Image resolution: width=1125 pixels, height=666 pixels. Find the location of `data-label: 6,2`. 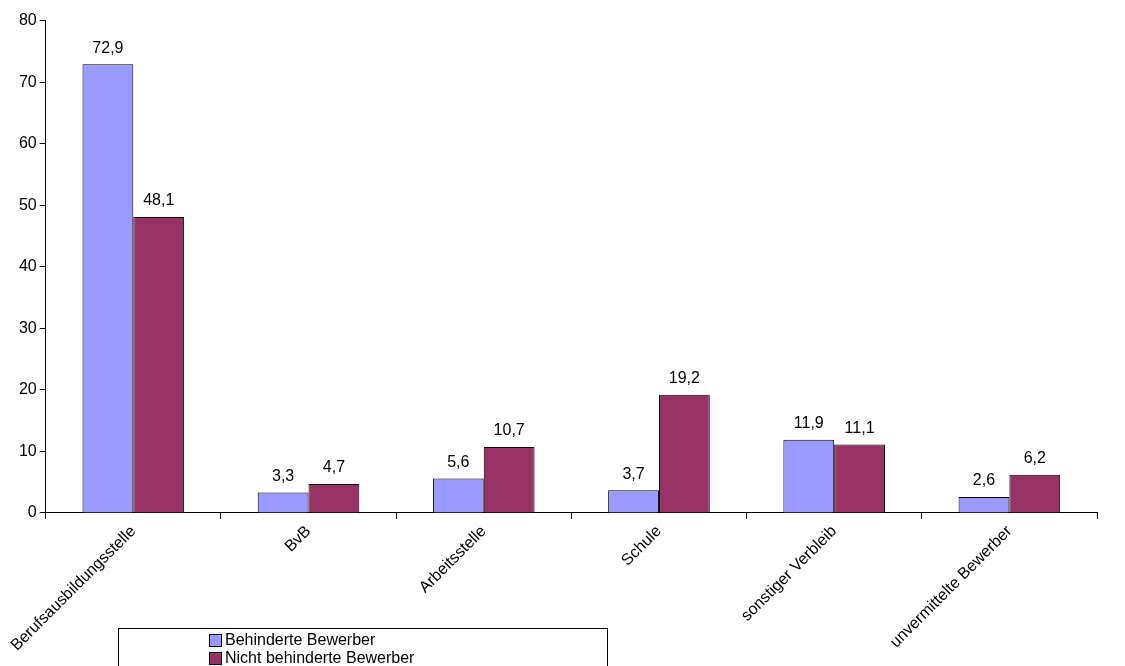

data-label: 6,2 is located at coordinates (1035, 458).